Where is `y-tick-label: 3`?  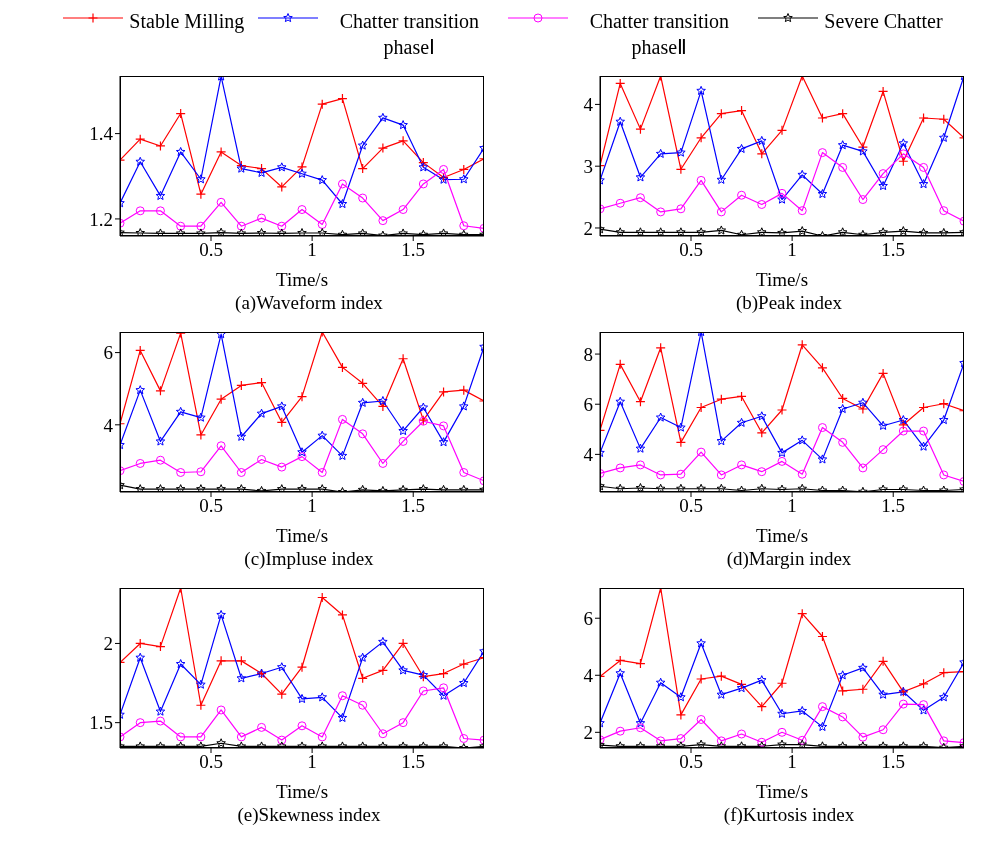 y-tick-label: 3 is located at coordinates (588, 166).